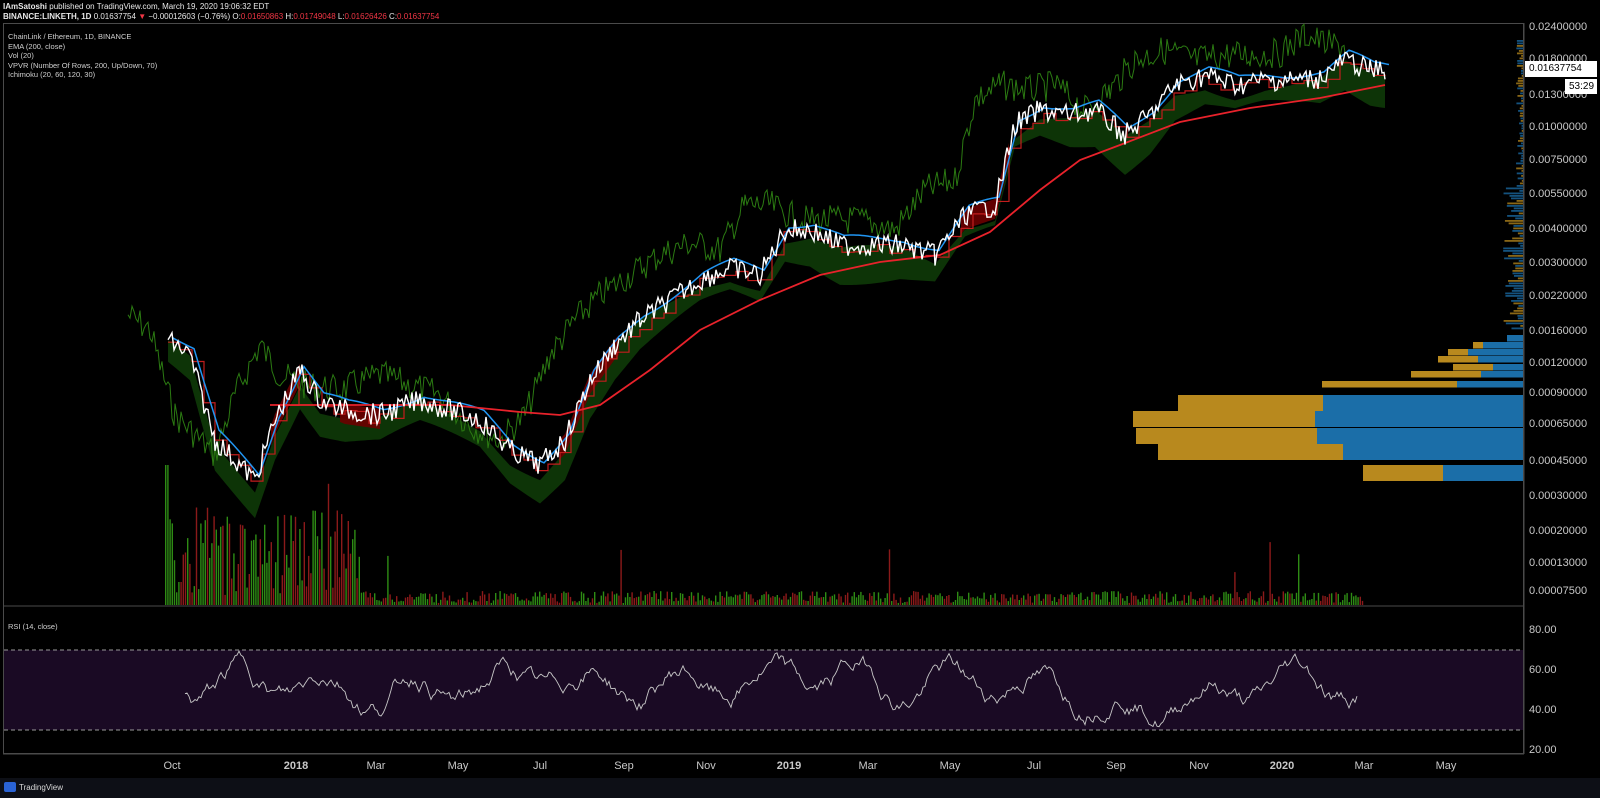 The height and width of the screenshot is (798, 1600). Describe the element at coordinates (1558, 531) in the screenshot. I see `price-tick: 0.00020000` at that location.